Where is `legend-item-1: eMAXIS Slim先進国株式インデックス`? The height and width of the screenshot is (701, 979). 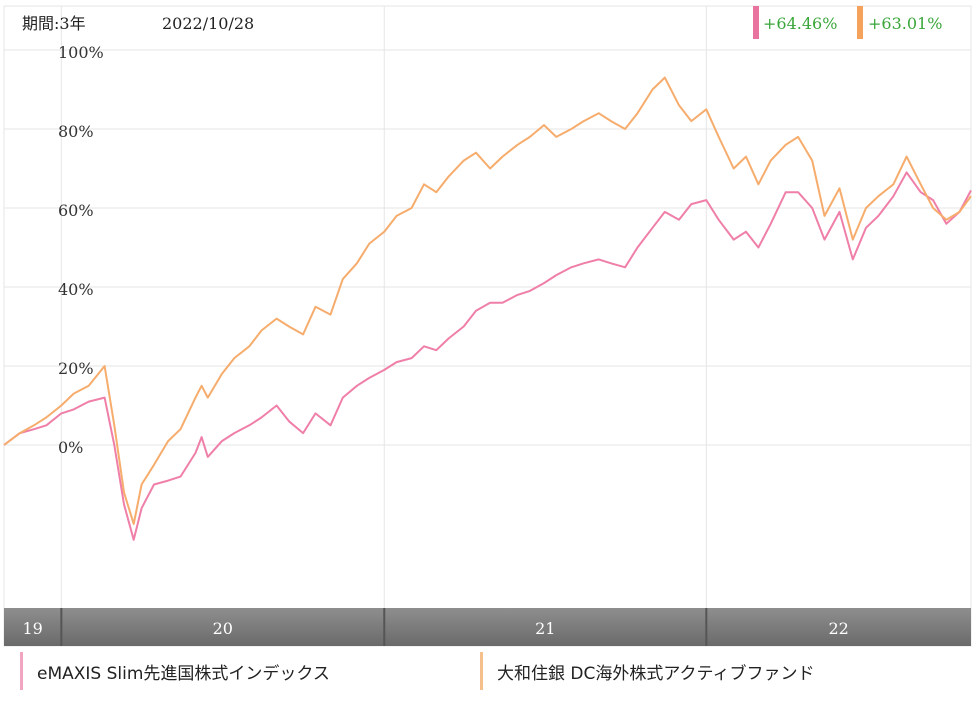 legend-item-1: eMAXIS Slim先進国株式インデックス is located at coordinates (175, 671).